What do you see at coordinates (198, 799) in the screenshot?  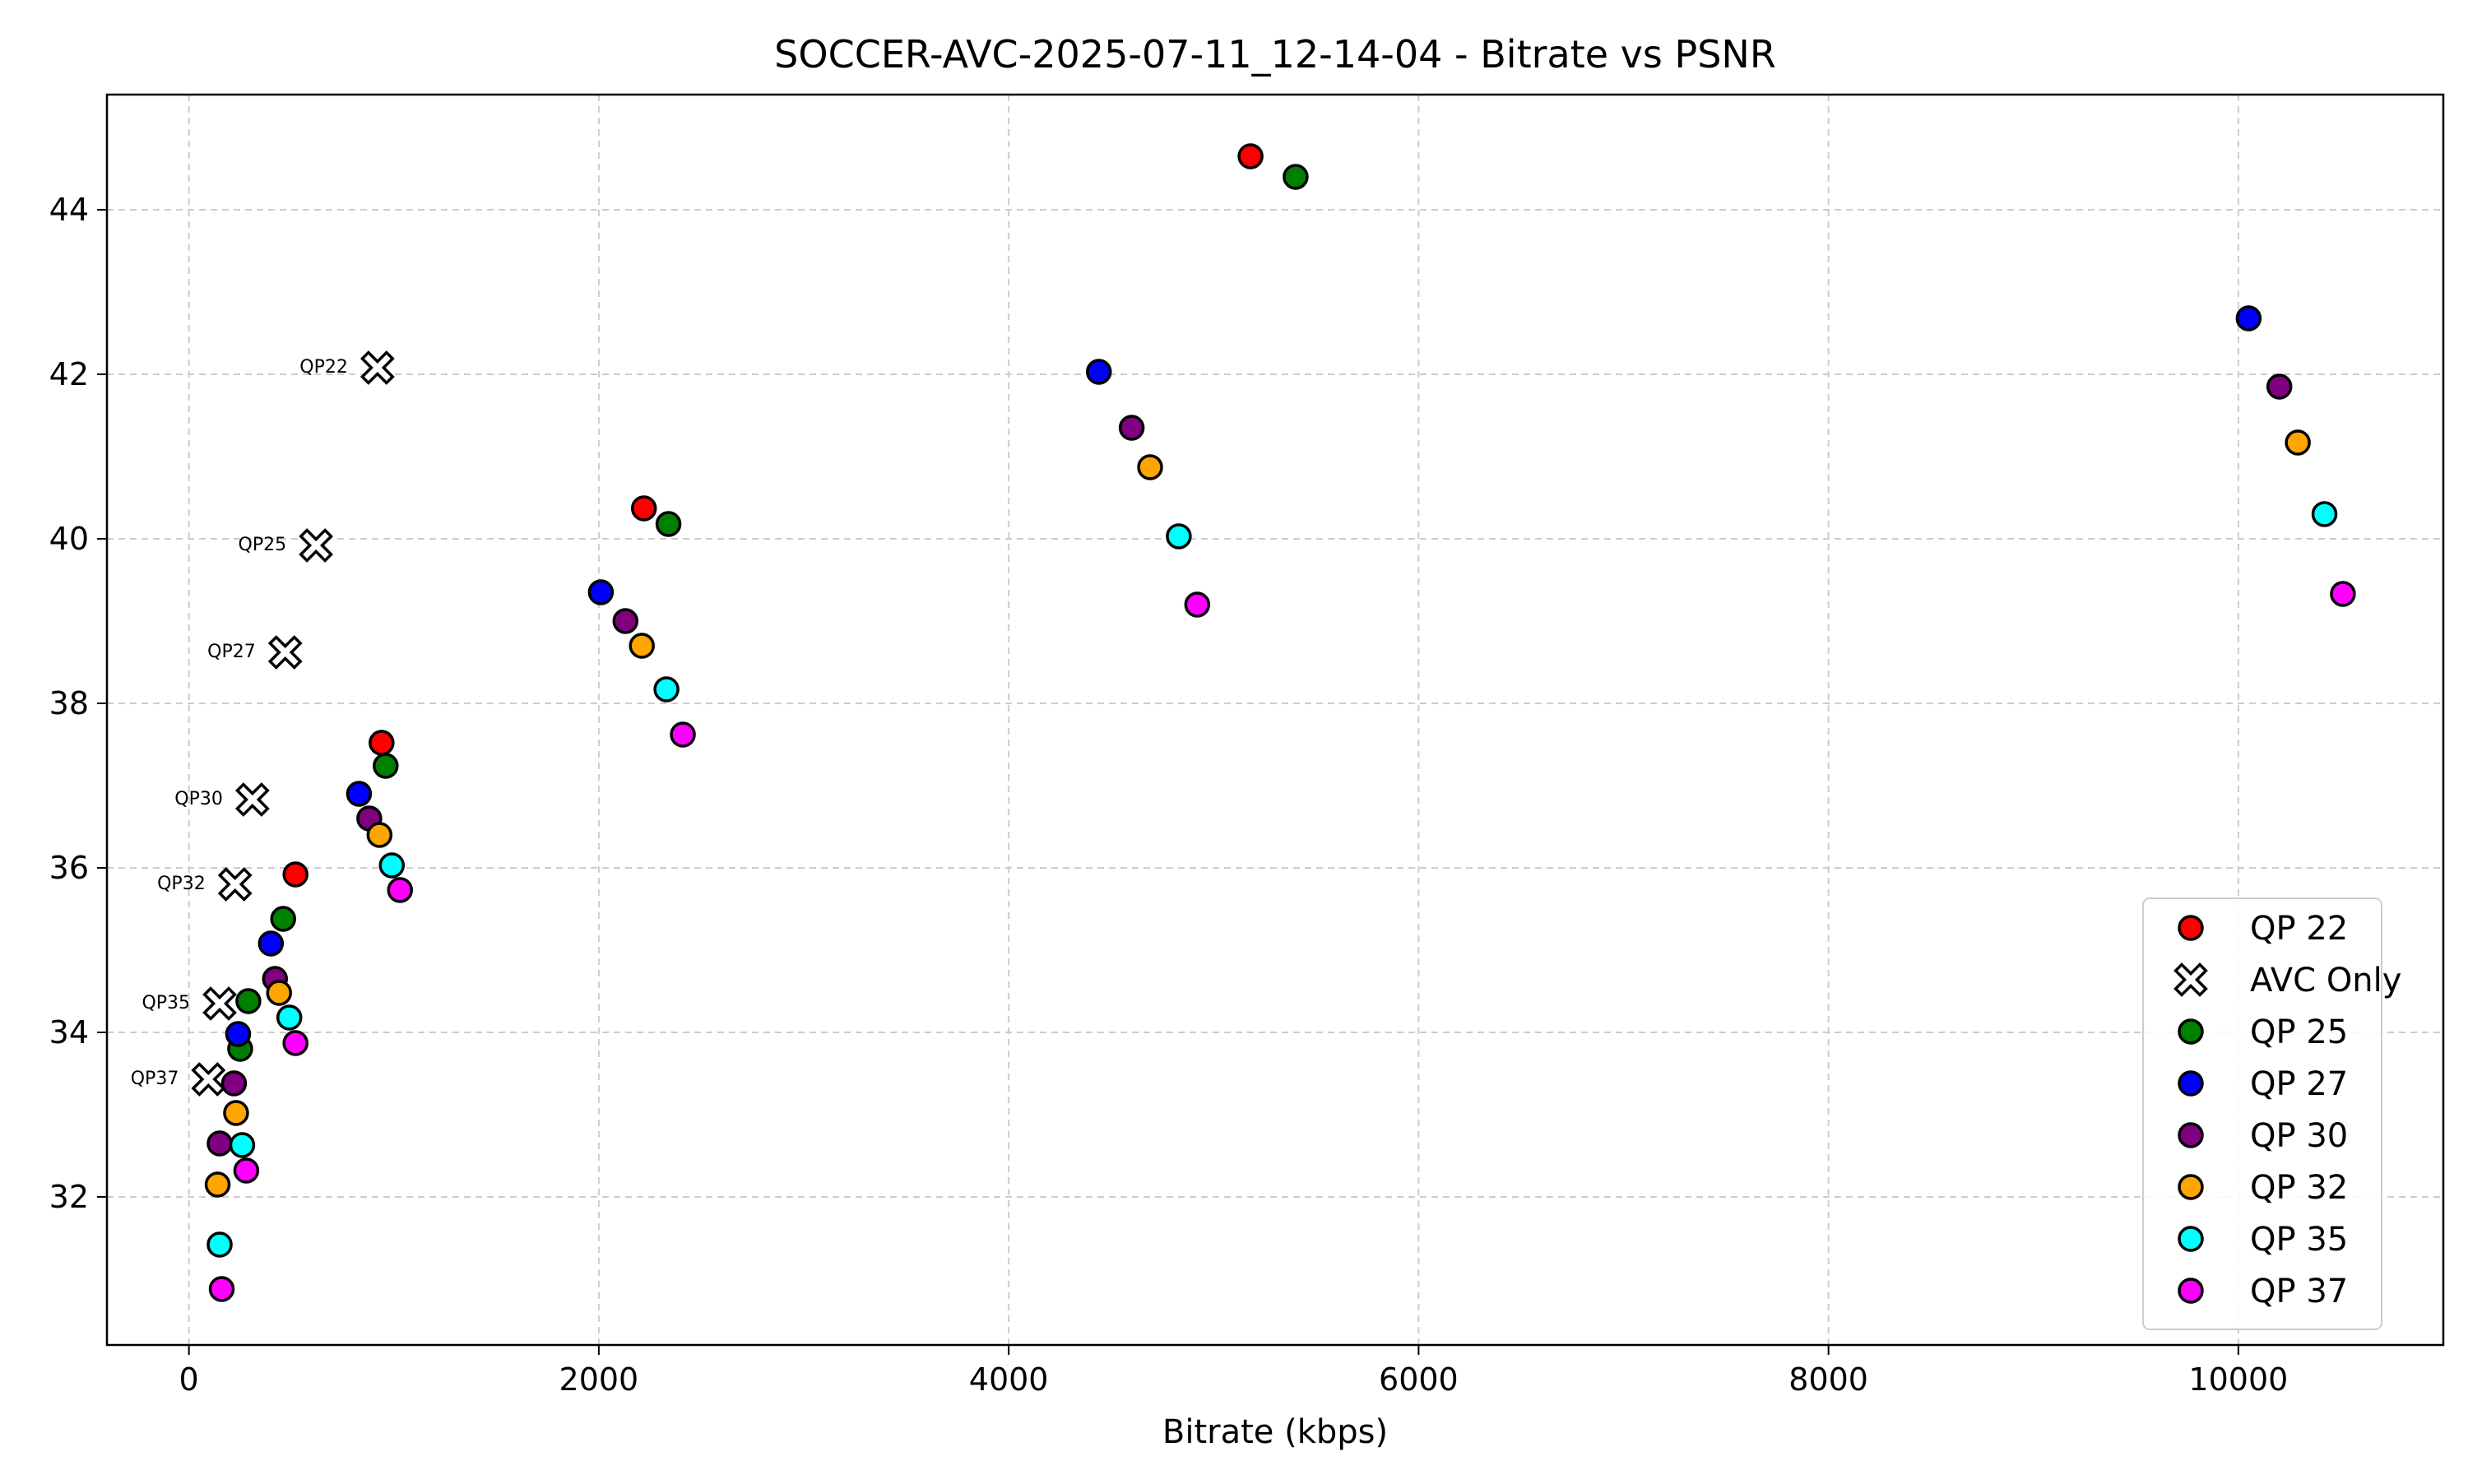 I see `qp-annotation: QP30` at bounding box center [198, 799].